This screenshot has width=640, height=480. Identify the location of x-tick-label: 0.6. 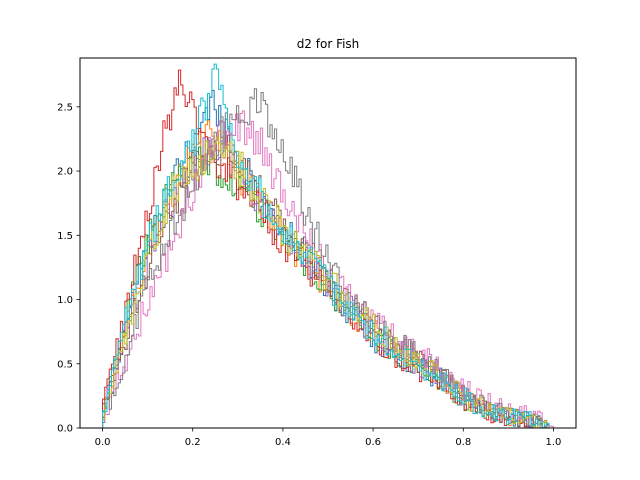
(373, 442).